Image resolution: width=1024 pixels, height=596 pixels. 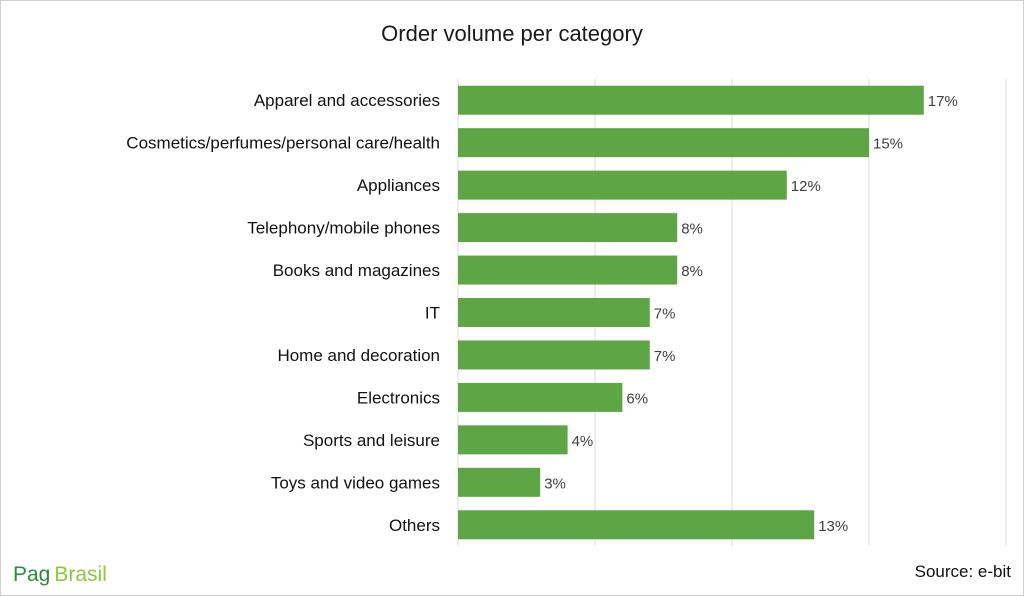 I want to click on category-label: Electronics, so click(x=398, y=397).